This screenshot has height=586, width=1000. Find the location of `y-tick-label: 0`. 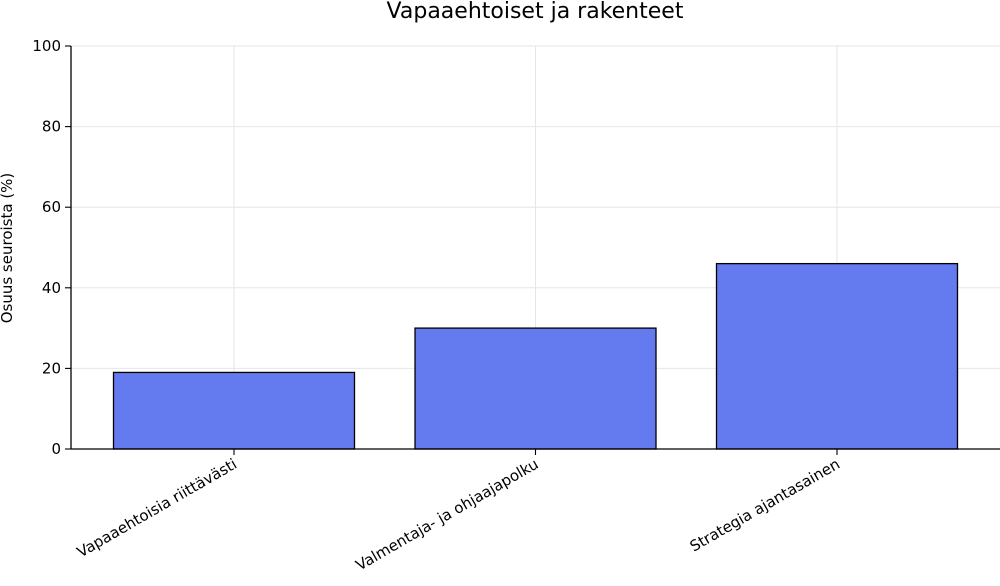

y-tick-label: 0 is located at coordinates (56, 449).